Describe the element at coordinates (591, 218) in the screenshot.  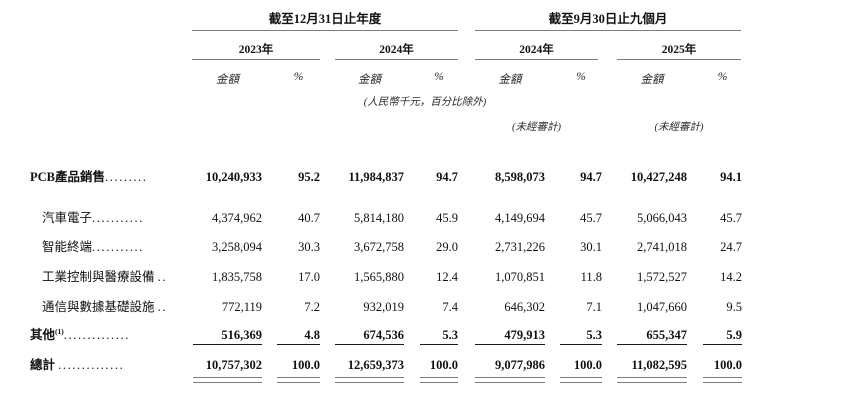
I see `cell-automotive-c6: 45.7` at that location.